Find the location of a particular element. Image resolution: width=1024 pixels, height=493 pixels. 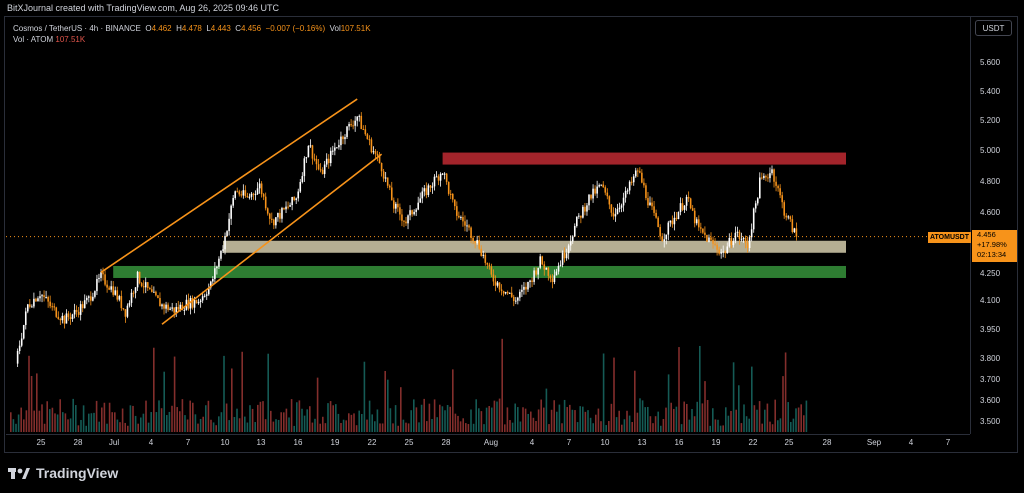

channel-upper-line is located at coordinates (229, 185).